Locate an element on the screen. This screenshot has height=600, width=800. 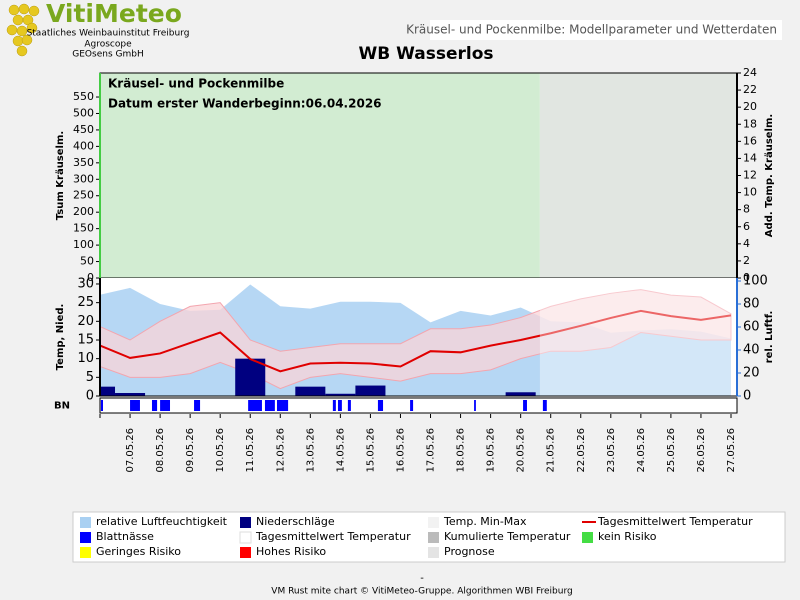
page-title-box is located at coordinates (606, 30).